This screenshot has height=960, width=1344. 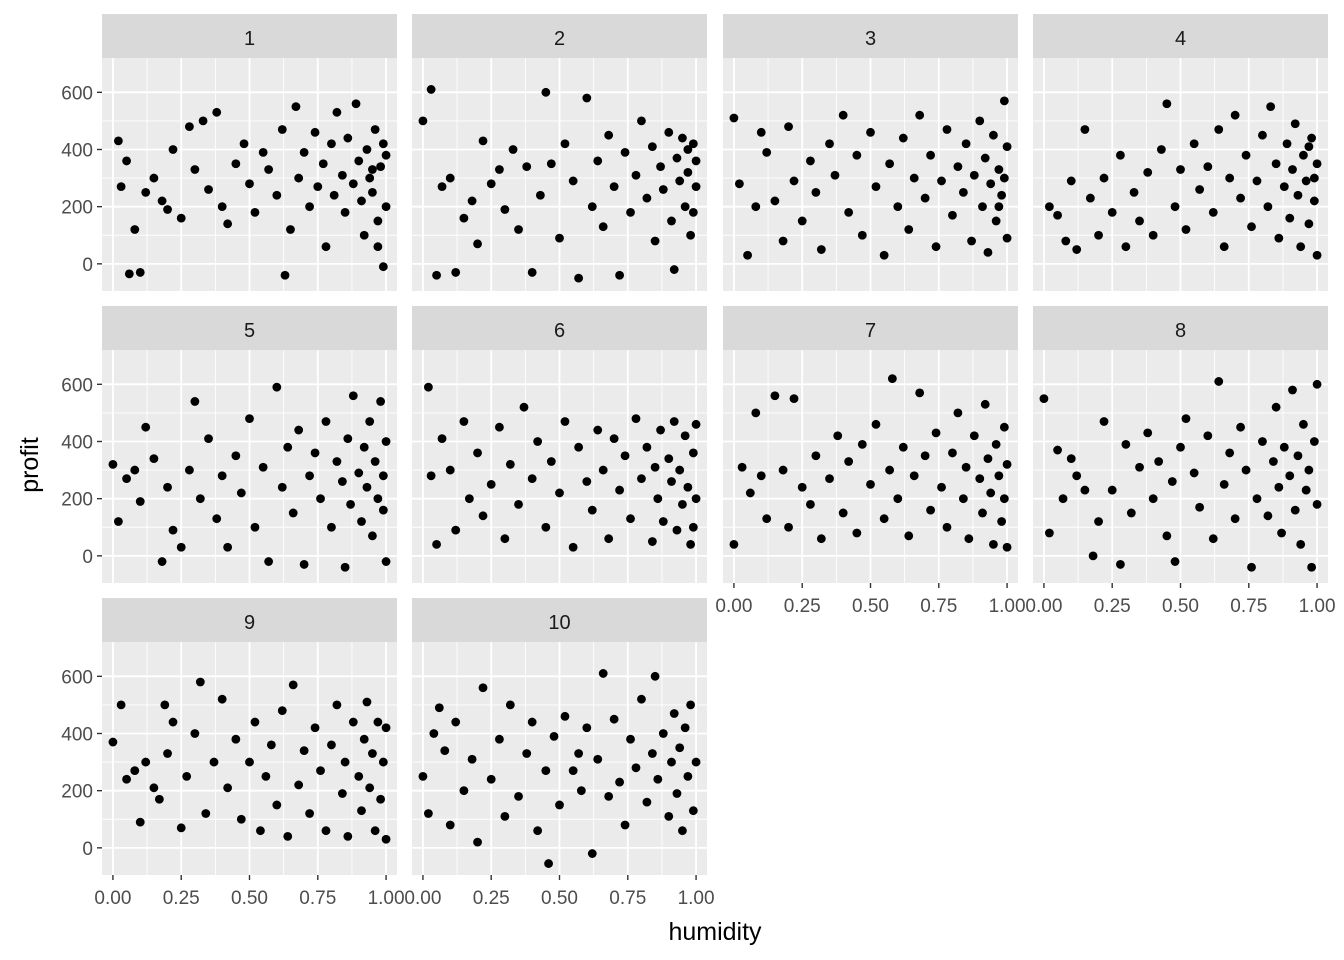 What do you see at coordinates (696, 898) in the screenshot?
I see `x-tick-label: 1.00` at bounding box center [696, 898].